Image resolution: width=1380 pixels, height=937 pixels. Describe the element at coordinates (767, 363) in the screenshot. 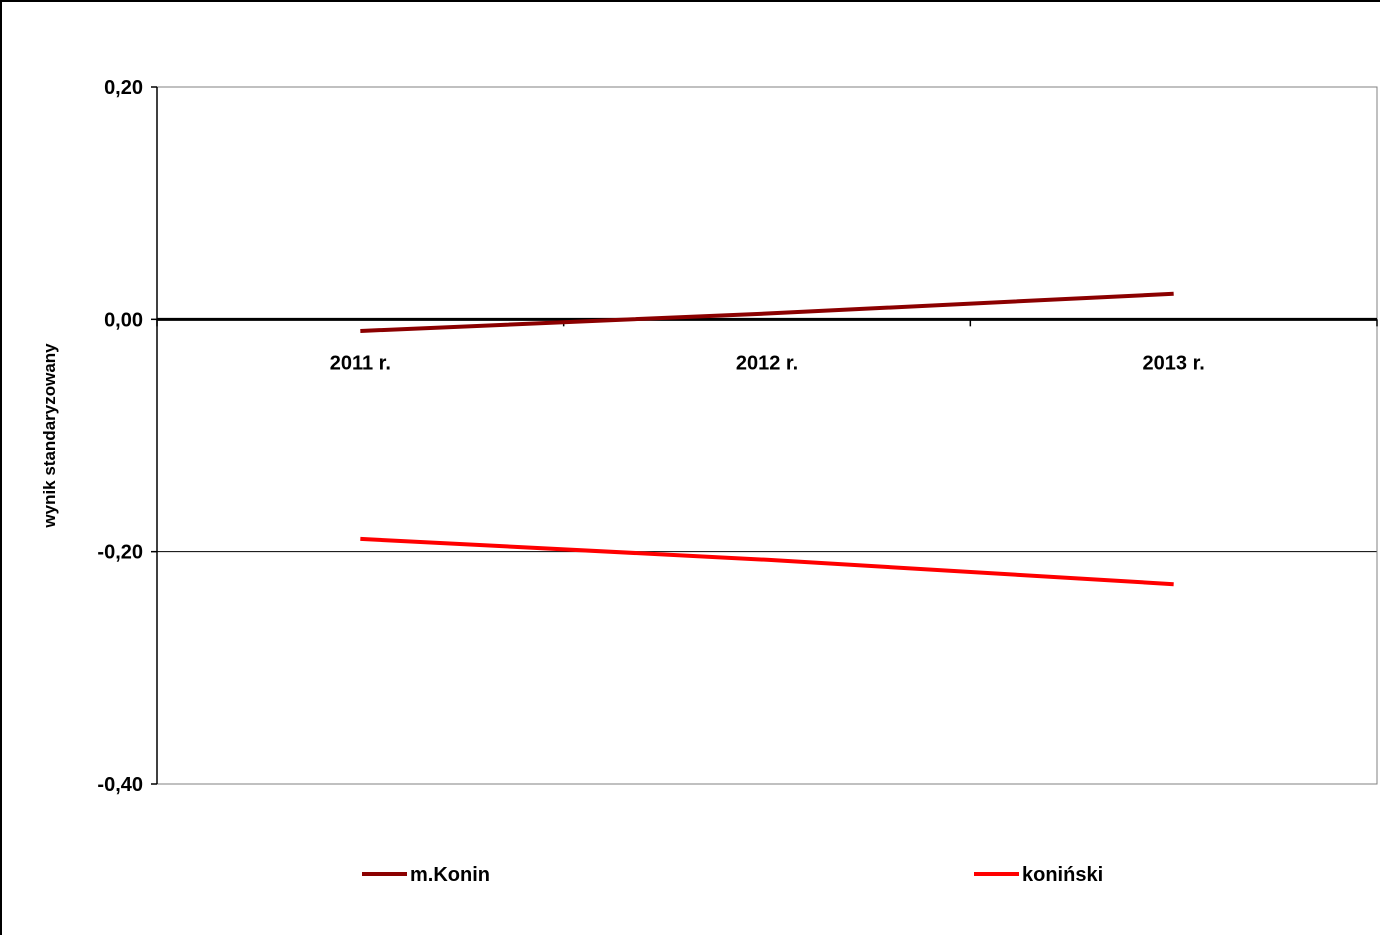

I see `x-tick-label: 2012 r.` at that location.